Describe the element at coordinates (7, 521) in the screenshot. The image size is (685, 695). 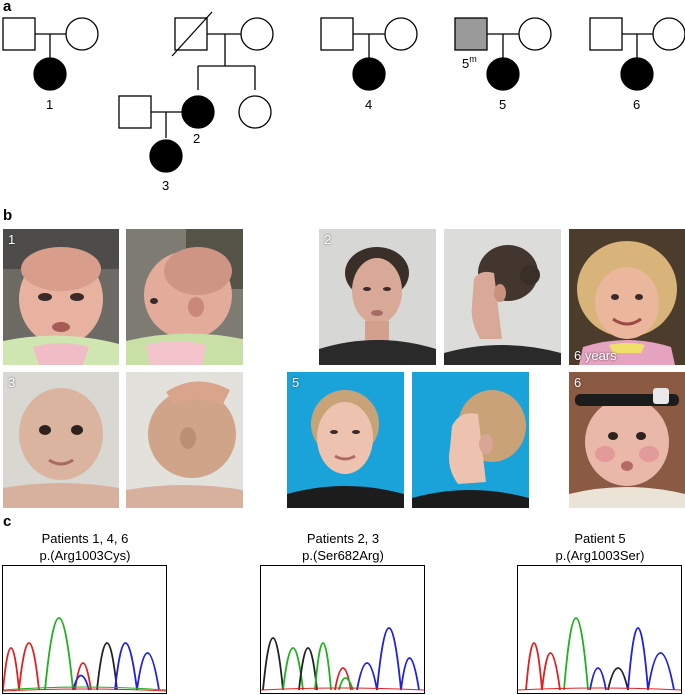
I see `panel-letter-c: c` at that location.